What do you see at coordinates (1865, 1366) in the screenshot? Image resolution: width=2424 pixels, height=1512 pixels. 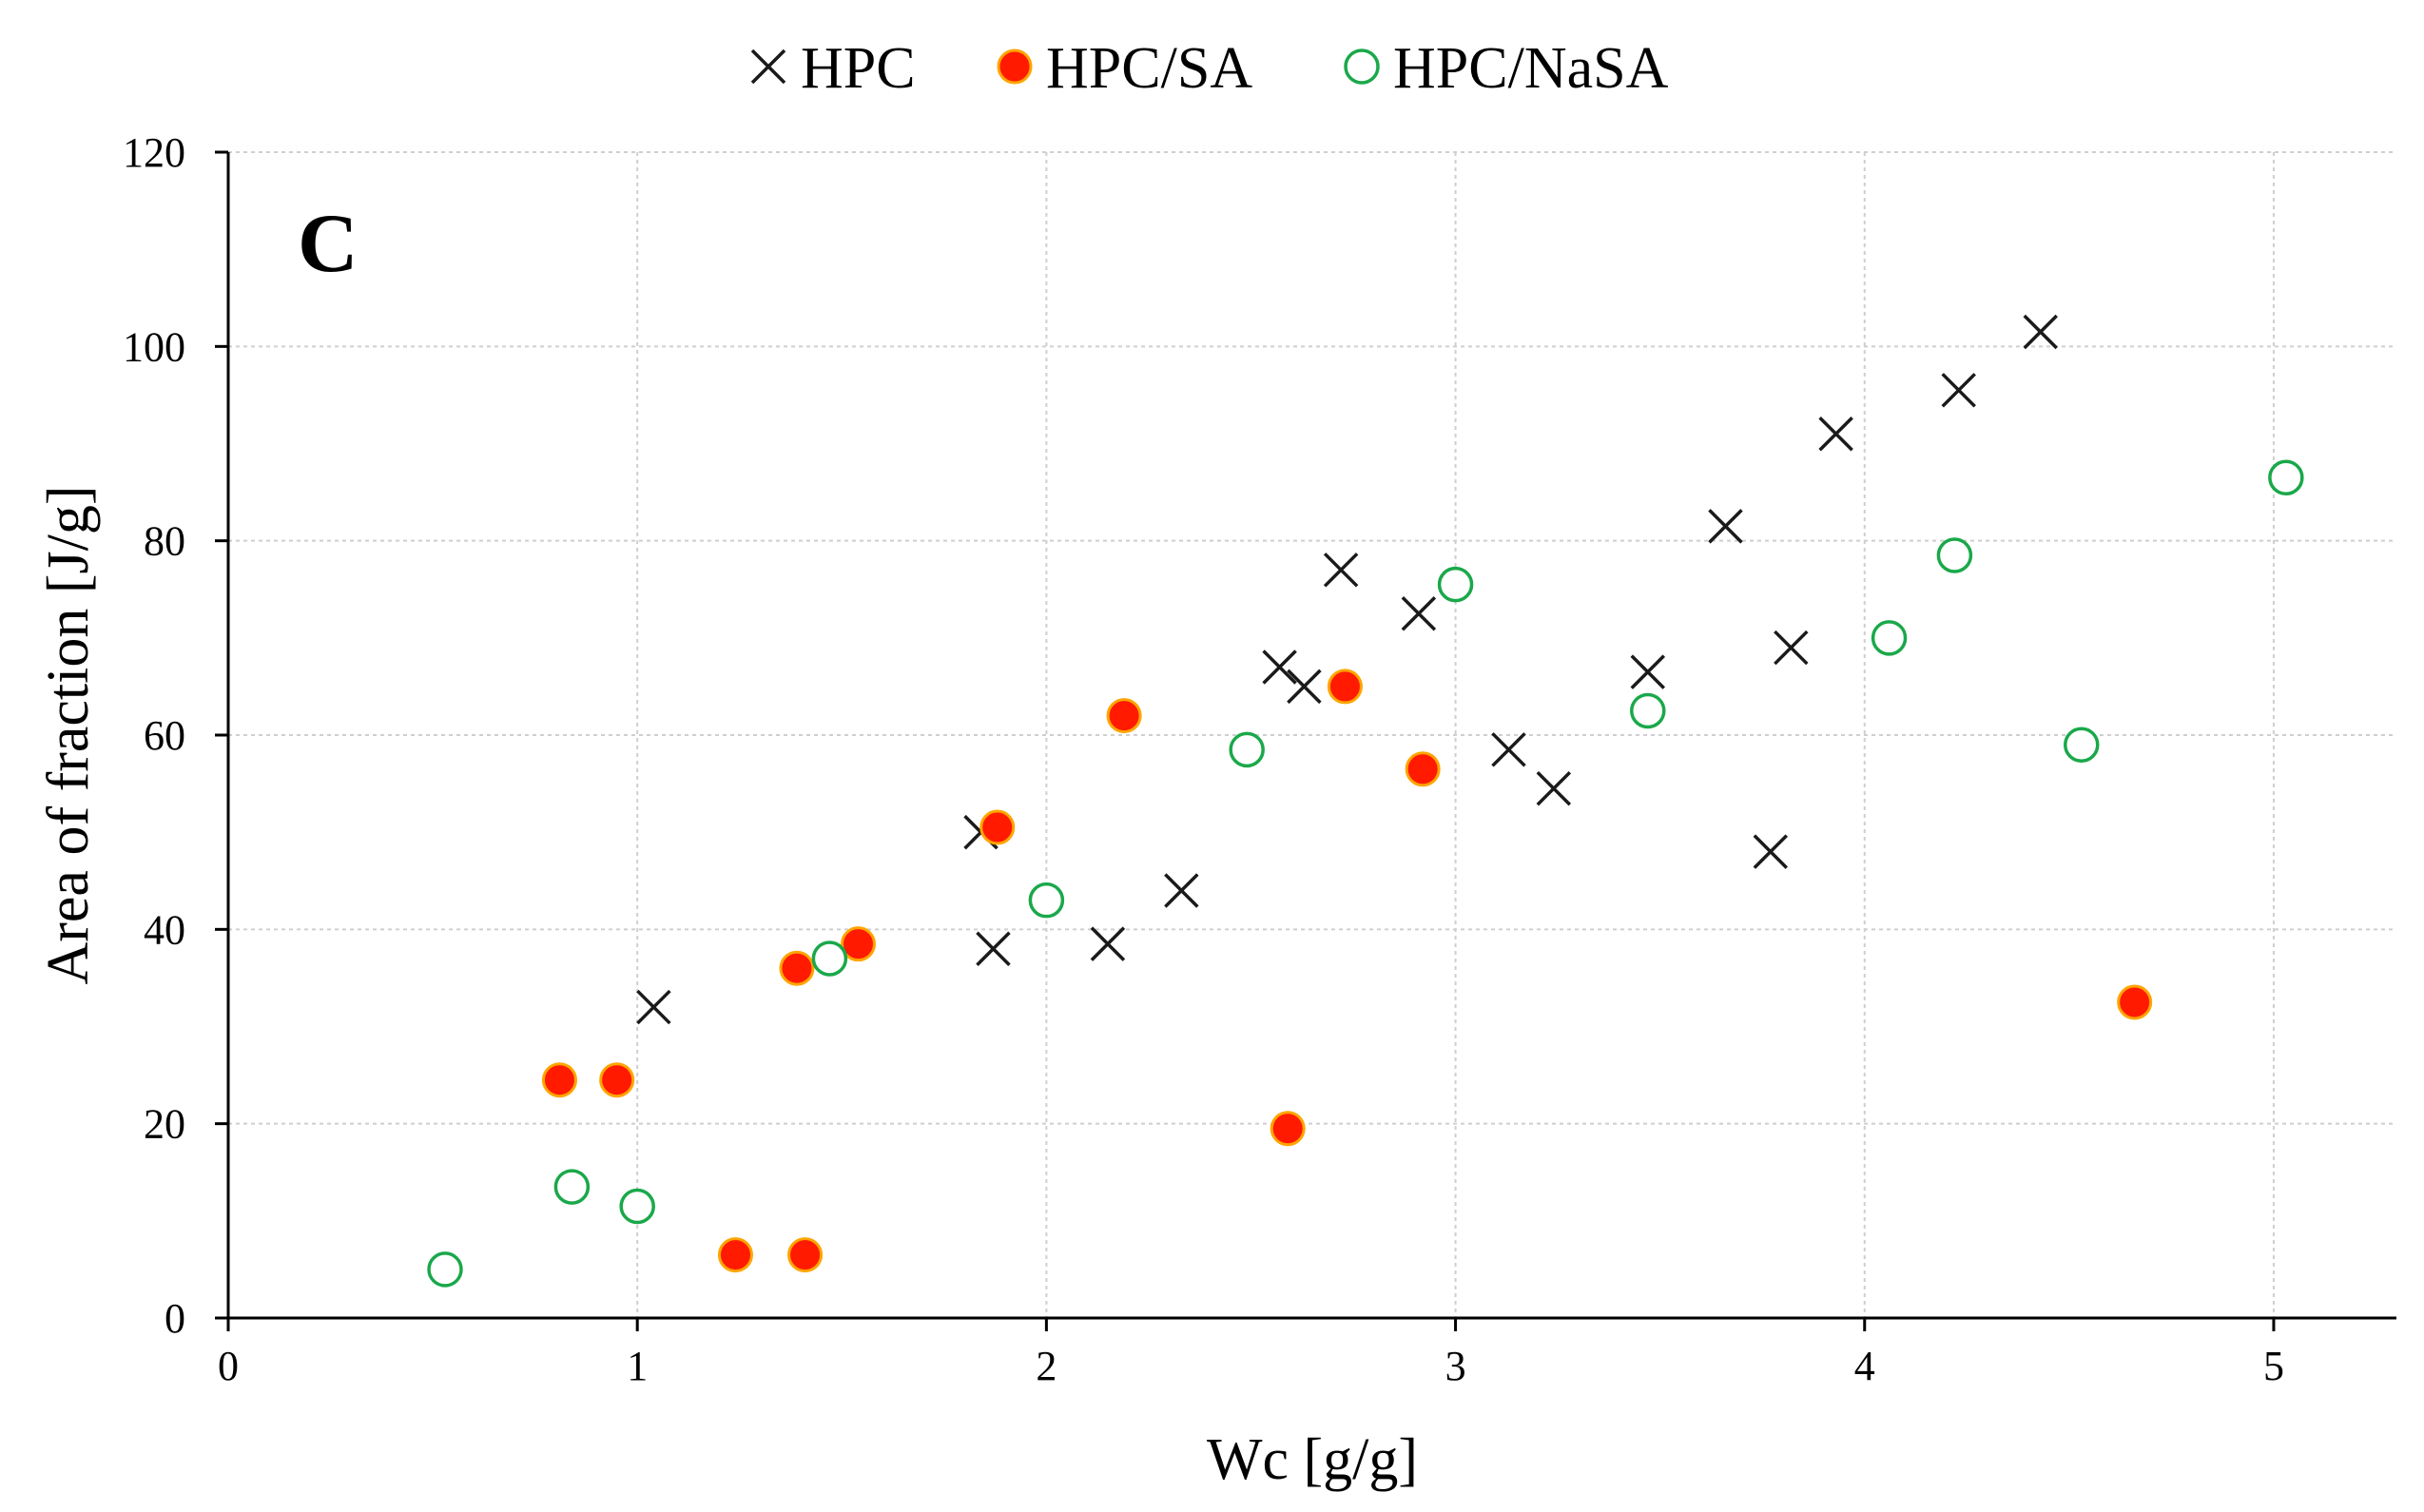 I see `x-tick-label-4: 4` at bounding box center [1865, 1366].